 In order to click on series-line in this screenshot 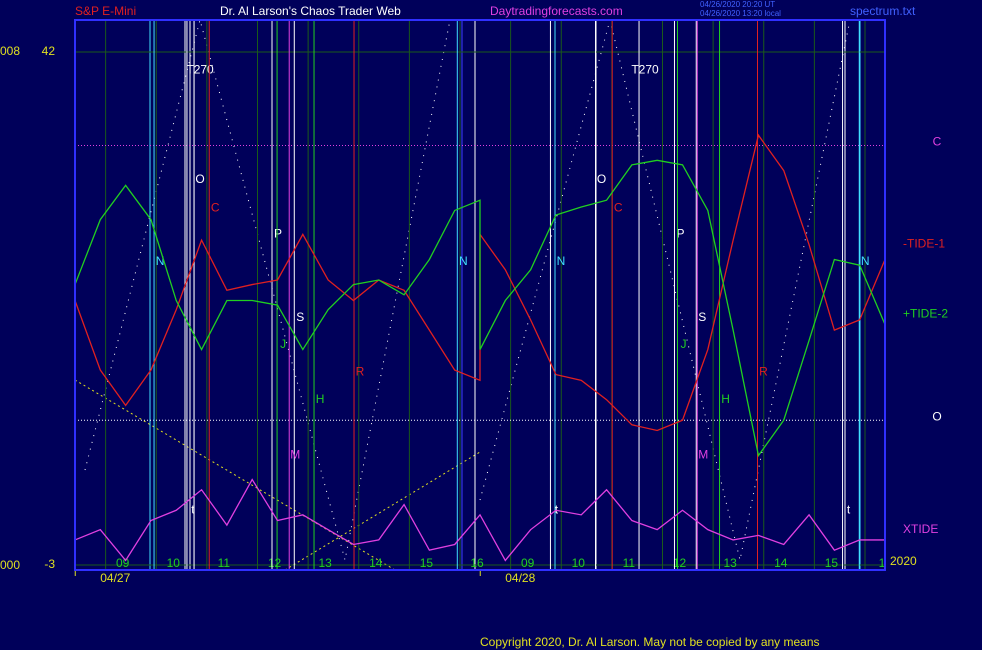, I will do `click(479, 520)`.